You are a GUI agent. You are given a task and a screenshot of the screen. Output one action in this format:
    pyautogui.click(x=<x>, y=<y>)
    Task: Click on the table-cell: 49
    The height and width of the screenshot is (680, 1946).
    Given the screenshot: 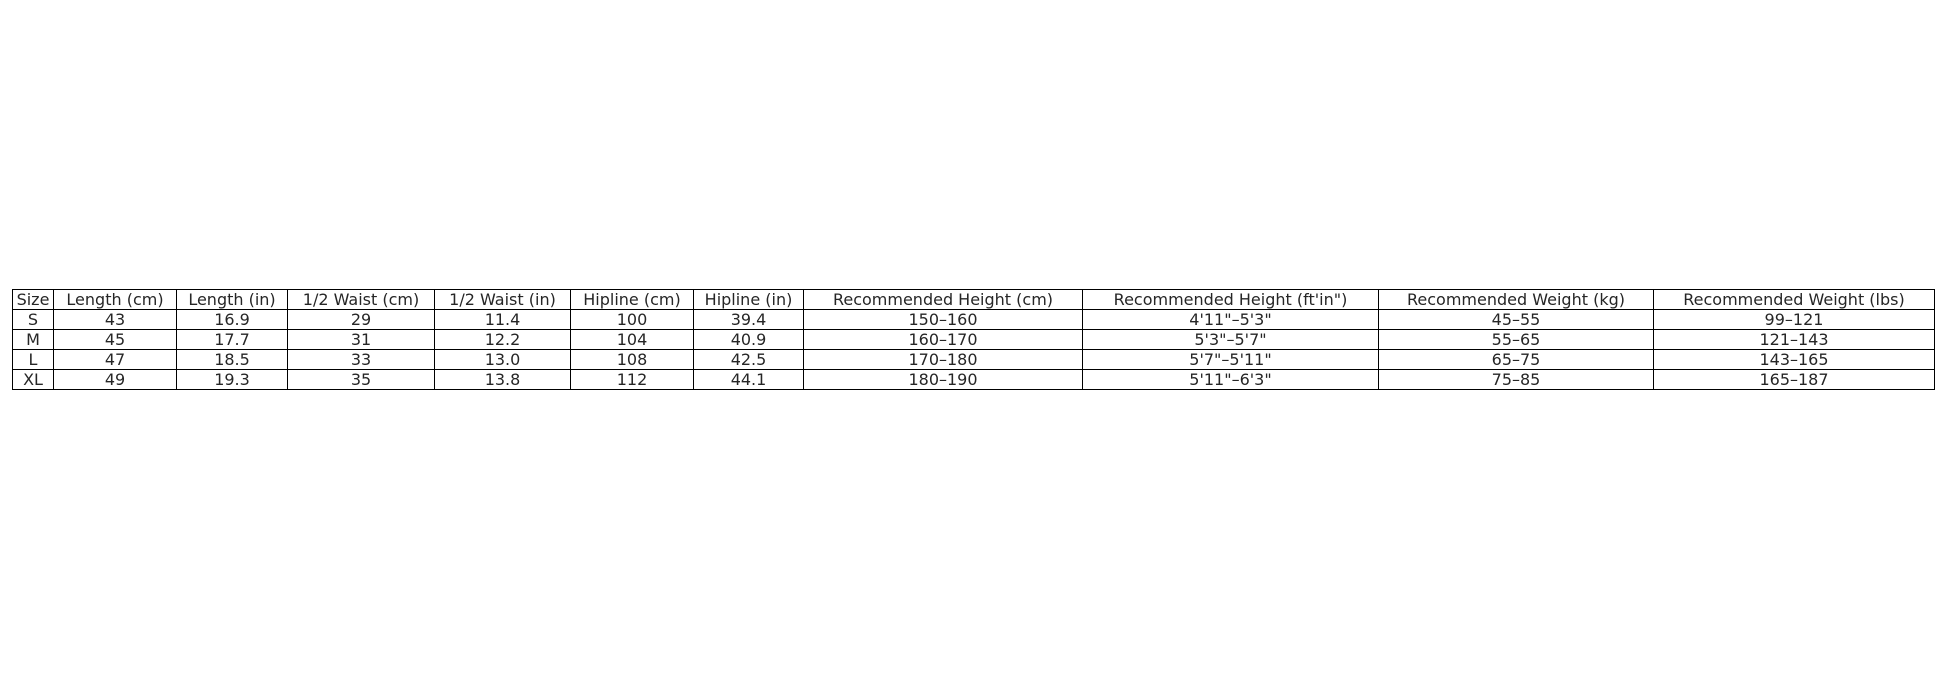 What is the action you would take?
    pyautogui.click(x=115, y=379)
    